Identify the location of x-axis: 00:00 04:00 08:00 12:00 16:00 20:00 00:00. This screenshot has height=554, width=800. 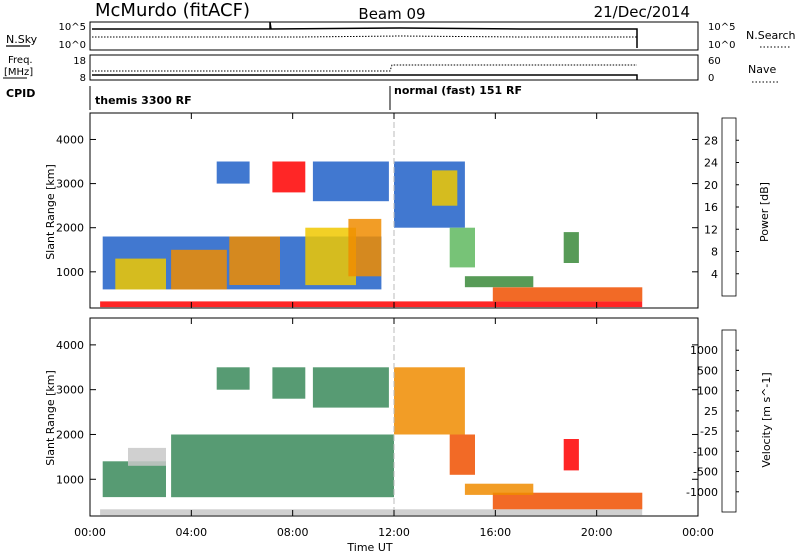
(394, 532).